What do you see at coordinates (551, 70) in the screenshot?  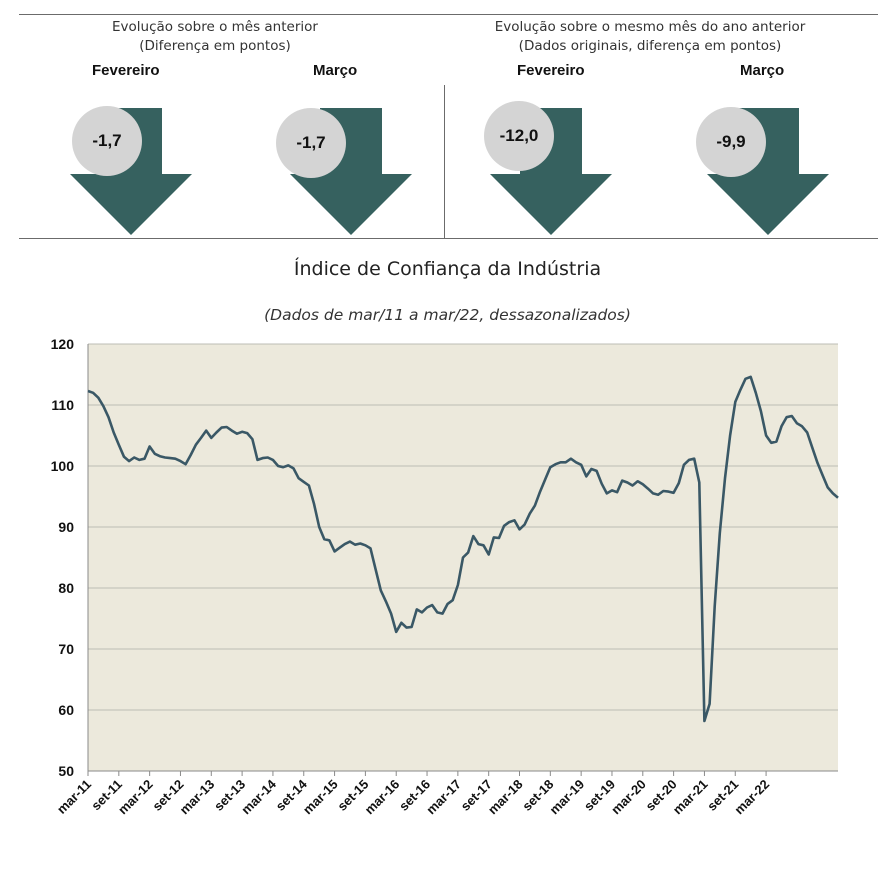 I see `yearly-feb-label: Fevereiro` at bounding box center [551, 70].